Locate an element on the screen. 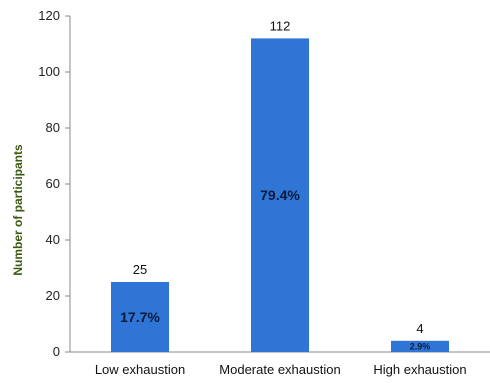 Image resolution: width=490 pixels, height=383 pixels. bar-value-label: 4 is located at coordinates (419, 328).